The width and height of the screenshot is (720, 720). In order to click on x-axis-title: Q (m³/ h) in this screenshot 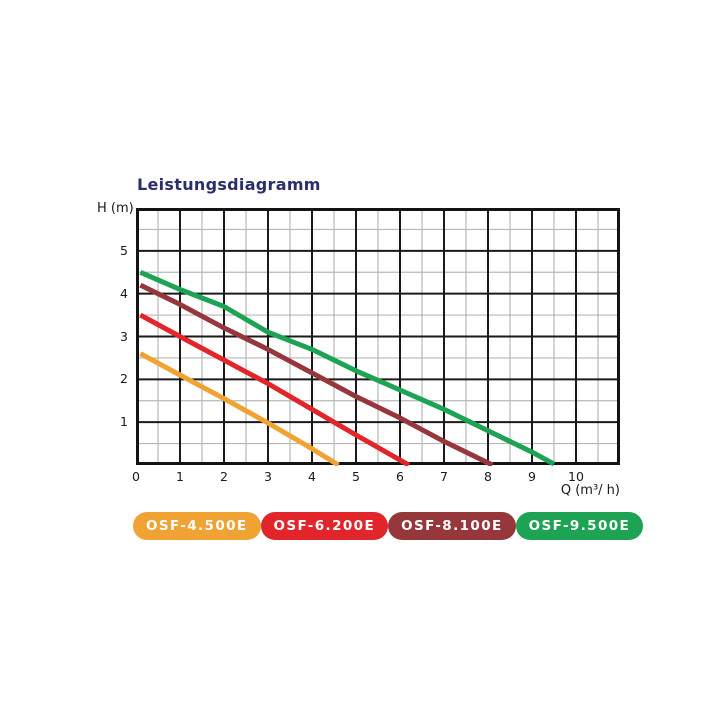, I will do `click(590, 490)`.